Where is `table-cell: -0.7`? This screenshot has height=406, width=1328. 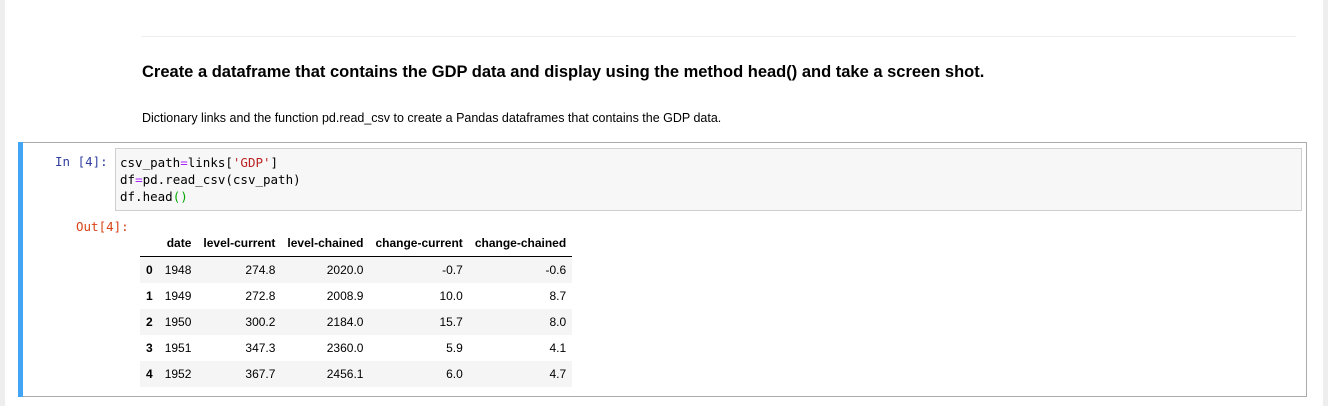
table-cell: -0.7 is located at coordinates (452, 270).